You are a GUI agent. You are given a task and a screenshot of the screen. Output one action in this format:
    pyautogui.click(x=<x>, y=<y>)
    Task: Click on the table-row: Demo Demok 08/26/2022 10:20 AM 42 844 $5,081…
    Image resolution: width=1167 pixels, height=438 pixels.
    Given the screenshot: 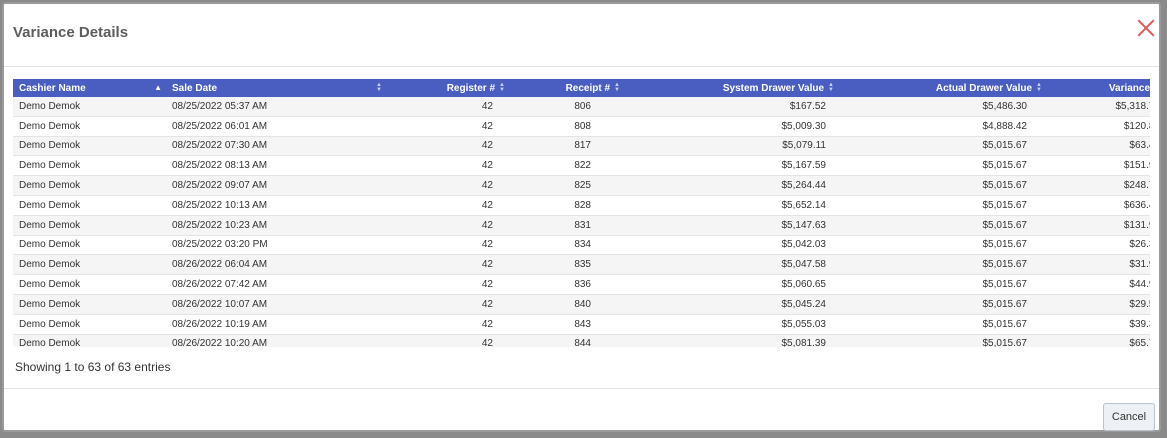 What is the action you would take?
    pyautogui.click(x=581, y=340)
    